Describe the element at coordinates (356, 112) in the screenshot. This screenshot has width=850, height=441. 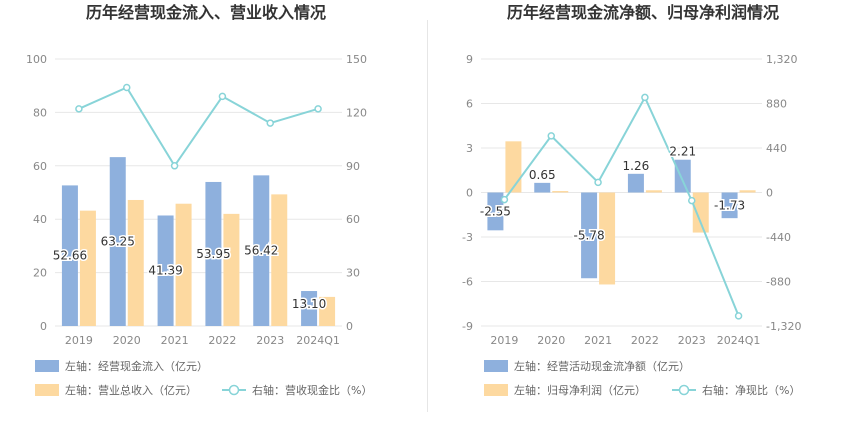
I see `chart1-right-tick-label: 120` at that location.